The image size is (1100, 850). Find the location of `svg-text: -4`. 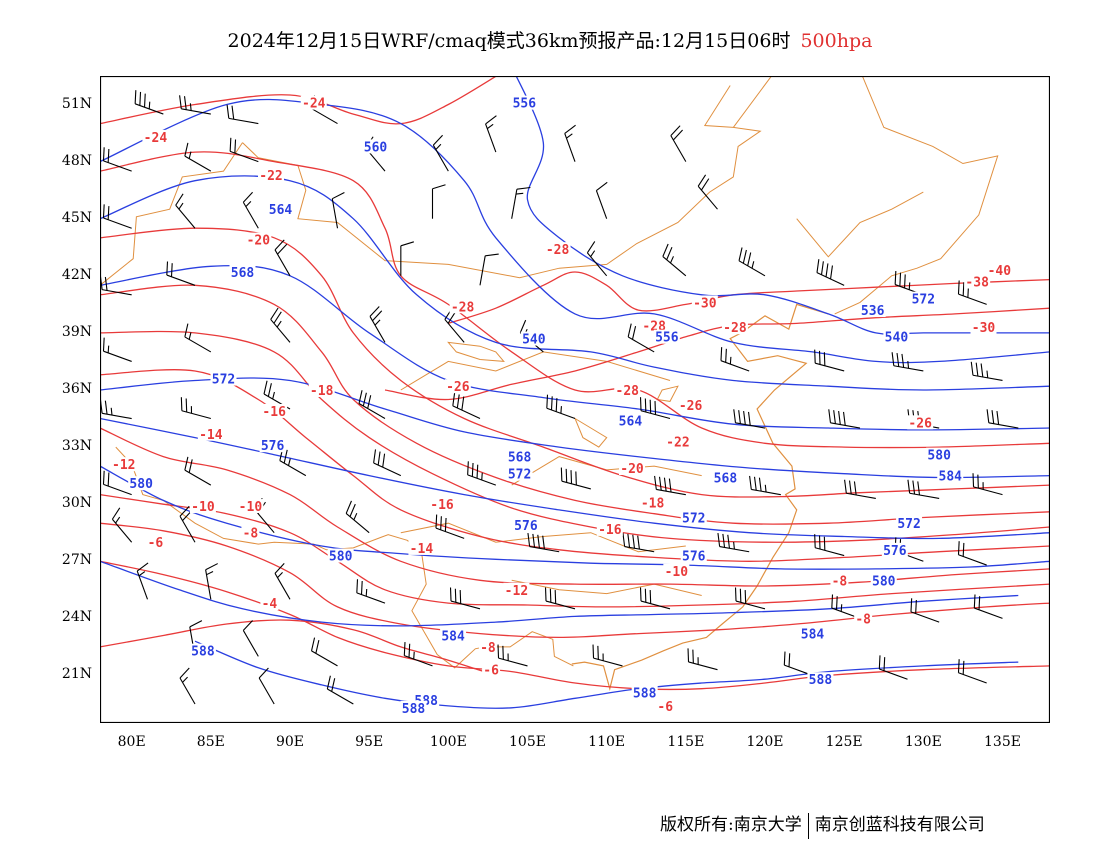

svg-text: -4 is located at coordinates (270, 604).